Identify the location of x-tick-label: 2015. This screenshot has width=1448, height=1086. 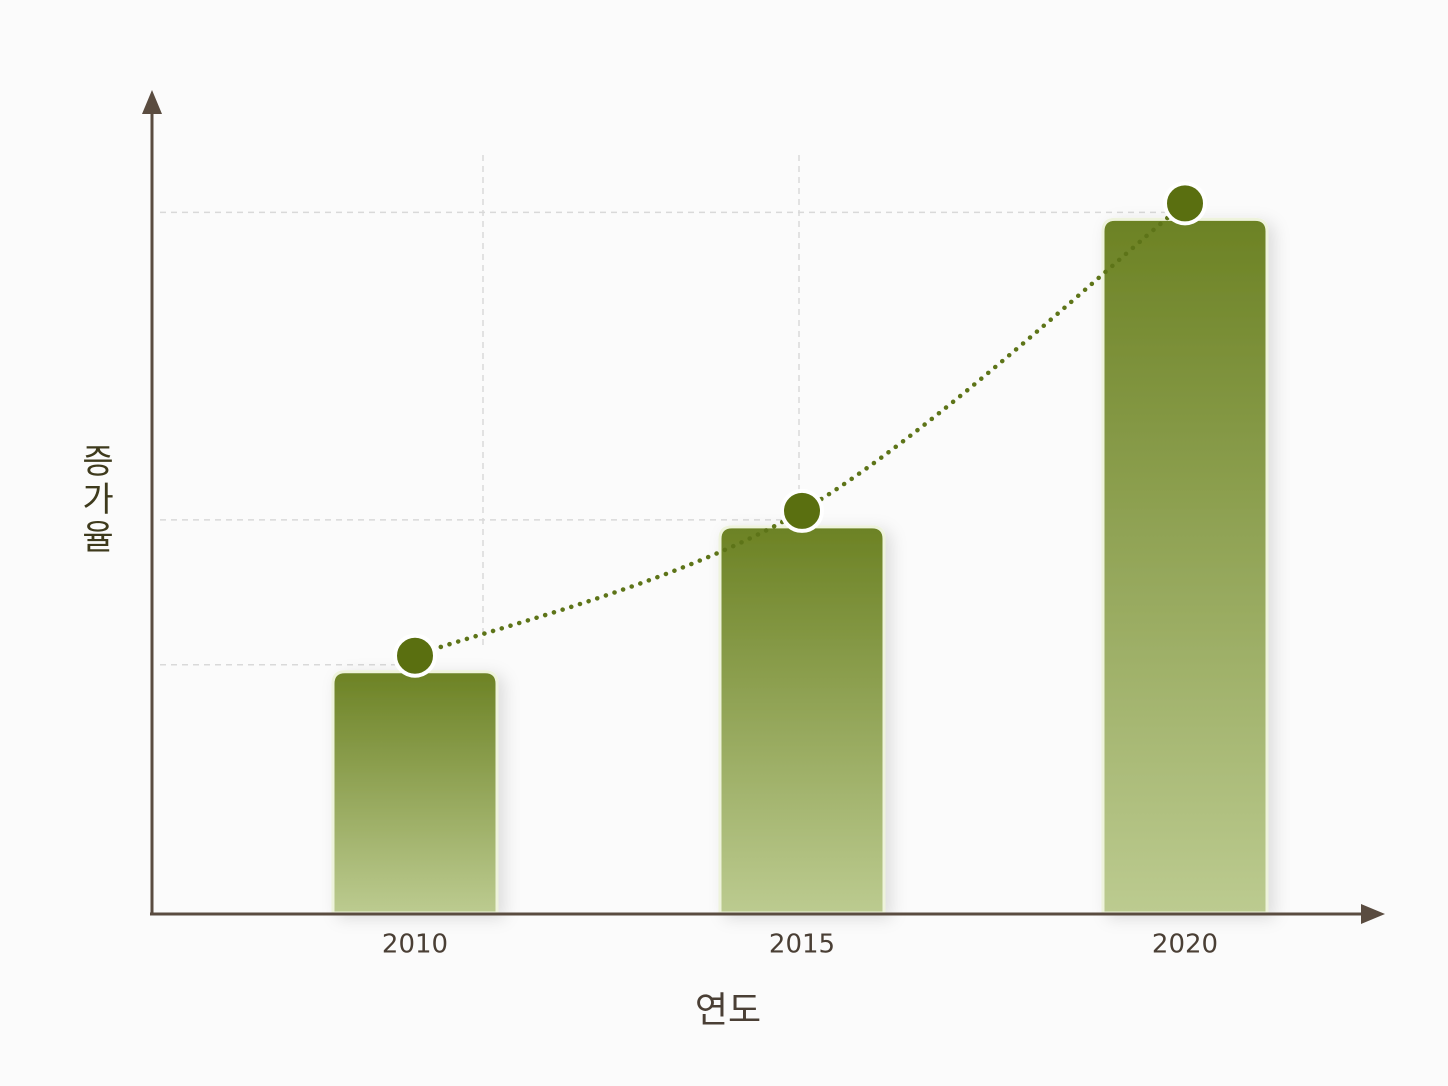
(802, 945).